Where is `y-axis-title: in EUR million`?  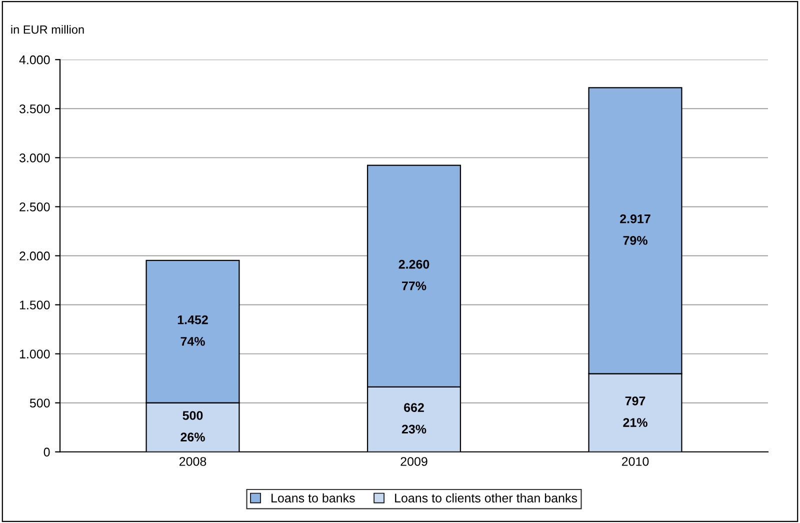 y-axis-title: in EUR million is located at coordinates (47, 29).